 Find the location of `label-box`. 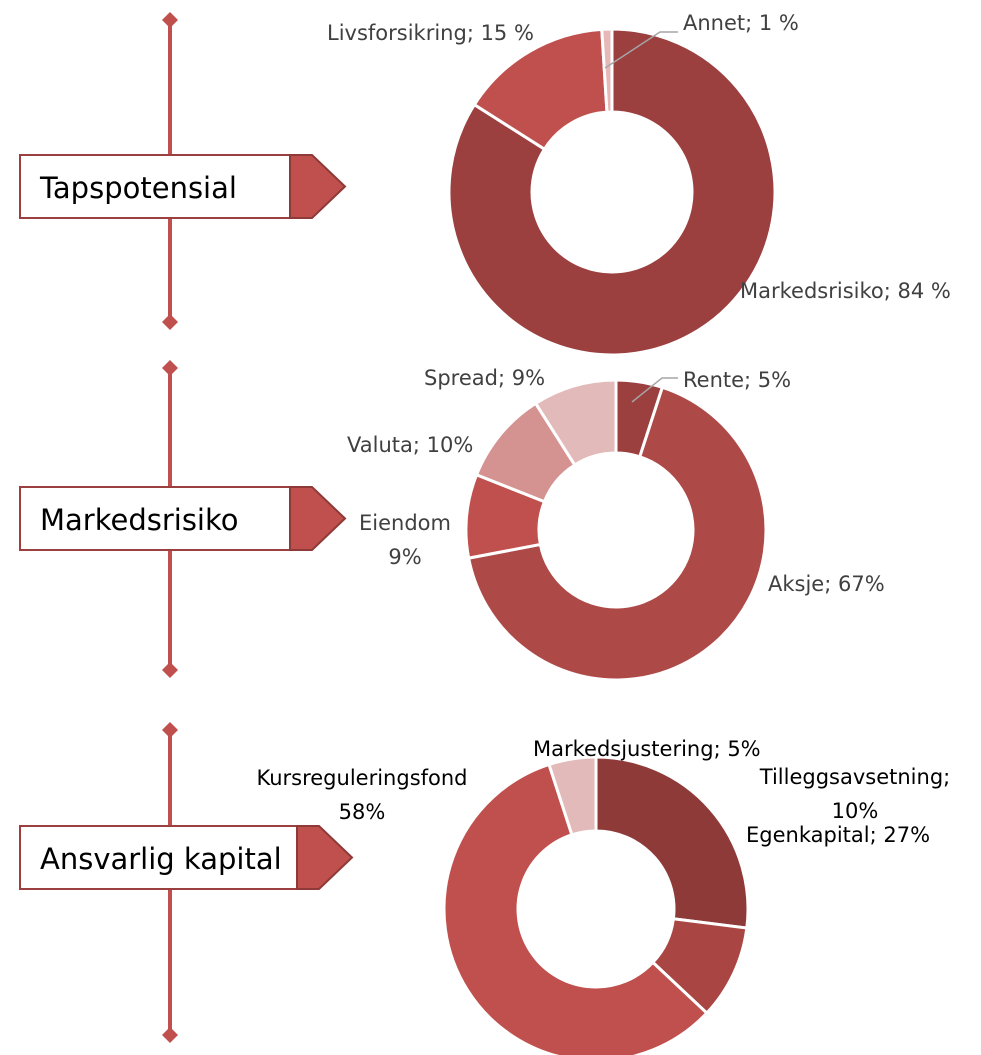

label-box is located at coordinates (158, 857).